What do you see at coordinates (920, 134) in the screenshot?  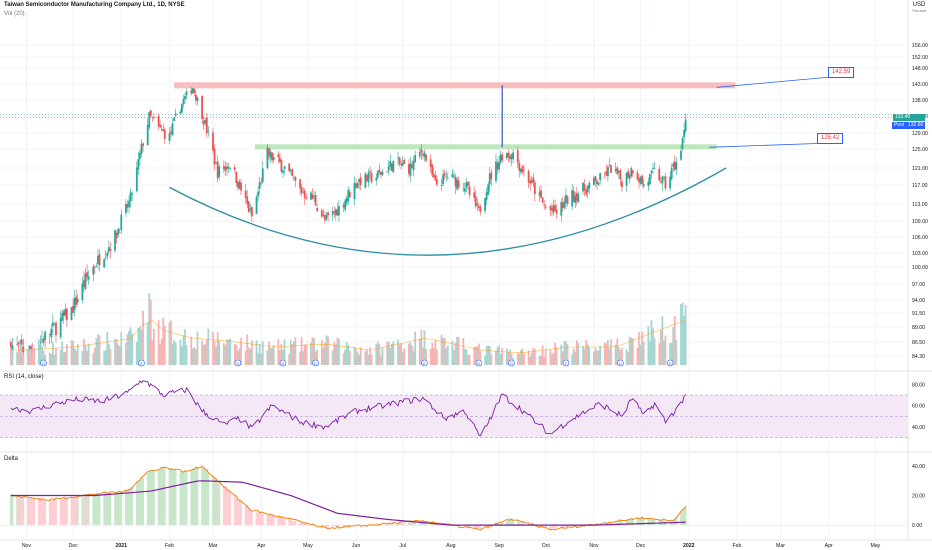 I see `price-tick-label: 129.00` at bounding box center [920, 134].